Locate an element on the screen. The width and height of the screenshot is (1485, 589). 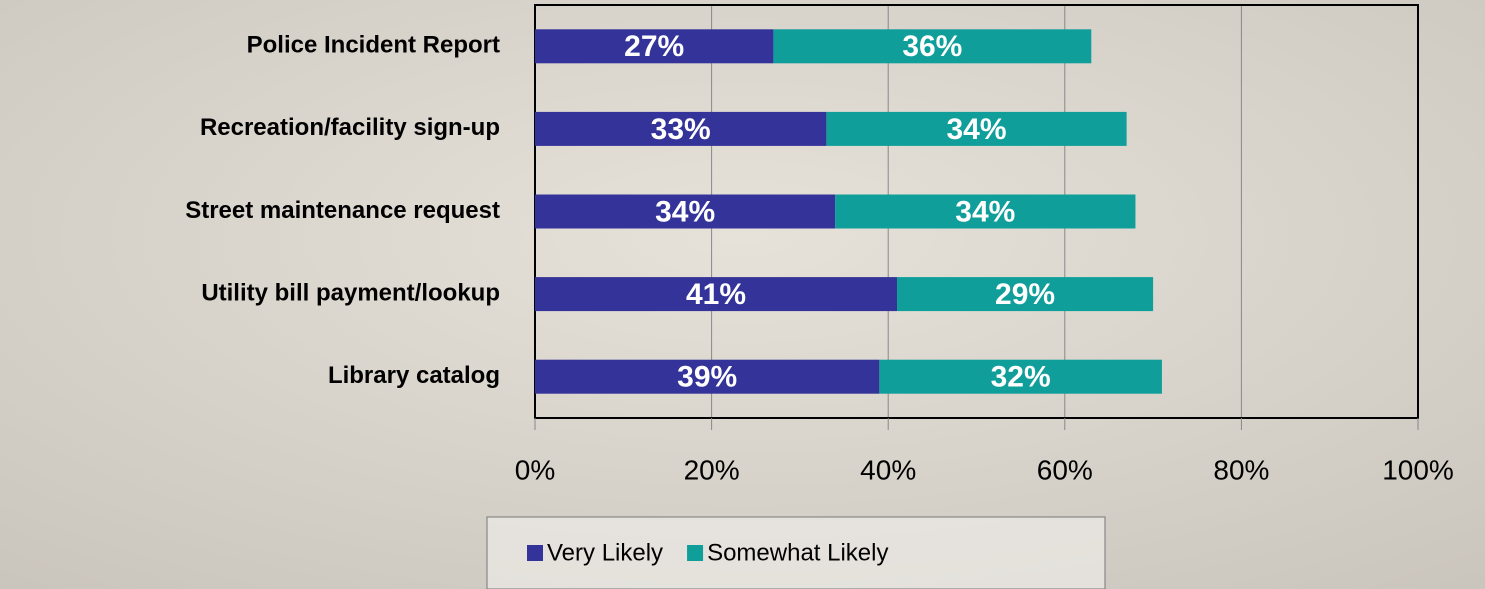
category-label: Police Incident Report is located at coordinates (373, 45).